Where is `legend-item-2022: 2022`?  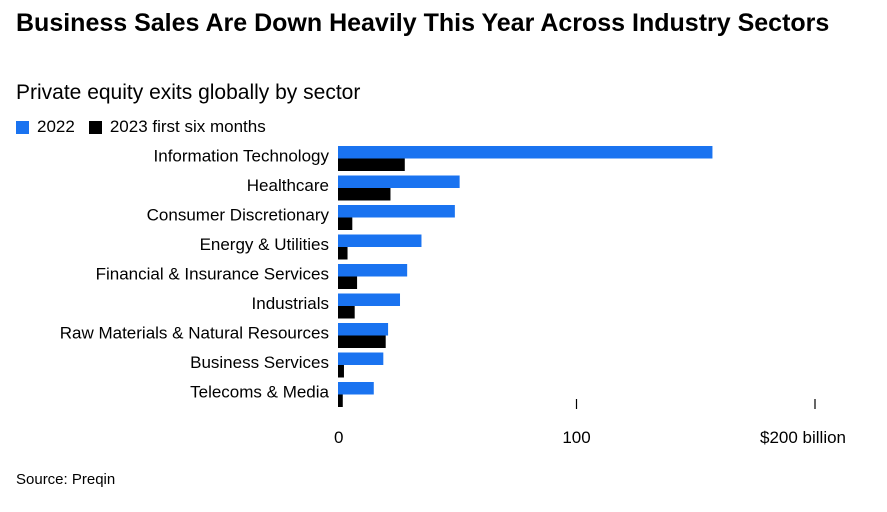
legend-item-2022: 2022 is located at coordinates (45, 127).